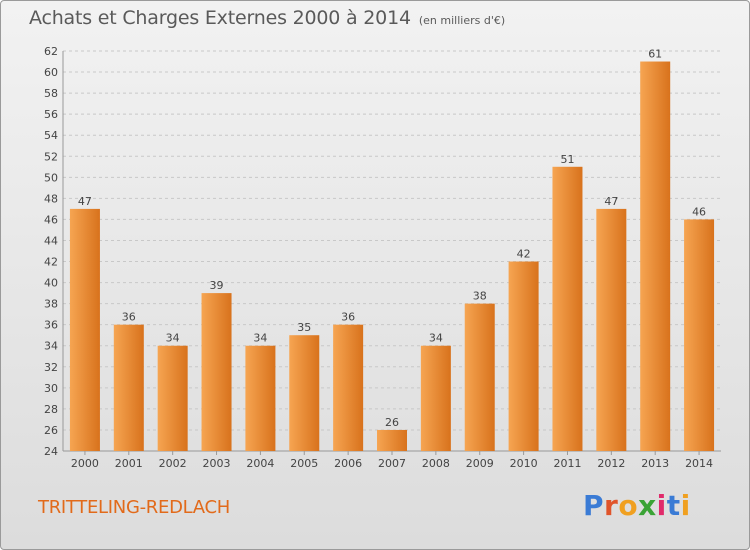 This screenshot has width=750, height=550. I want to click on data-label: 39, so click(217, 285).